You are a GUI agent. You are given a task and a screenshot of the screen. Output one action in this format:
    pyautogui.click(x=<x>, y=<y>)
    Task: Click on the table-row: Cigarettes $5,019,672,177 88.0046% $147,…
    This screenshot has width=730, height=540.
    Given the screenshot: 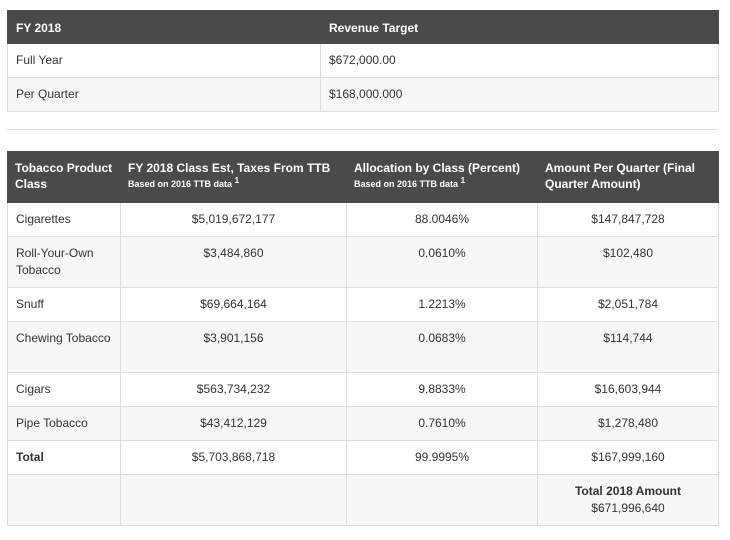 What is the action you would take?
    pyautogui.click(x=363, y=219)
    